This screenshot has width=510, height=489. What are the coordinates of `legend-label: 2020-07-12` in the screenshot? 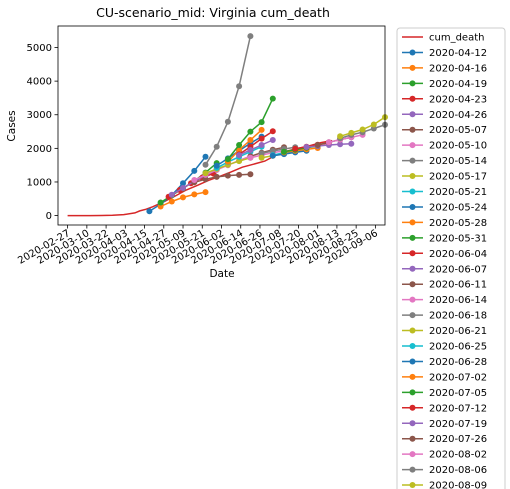 It's located at (458, 408).